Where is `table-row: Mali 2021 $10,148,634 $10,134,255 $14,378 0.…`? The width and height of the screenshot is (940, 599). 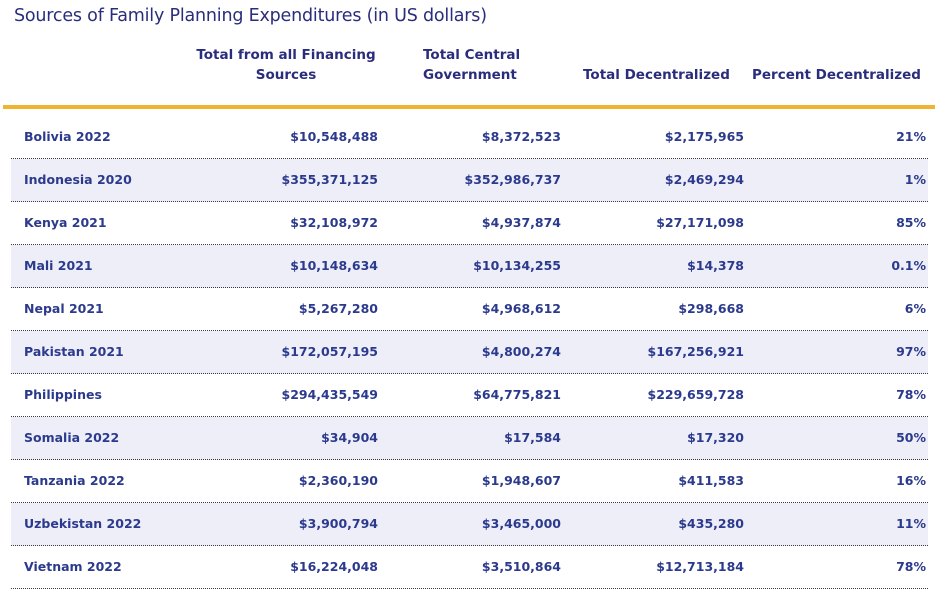 table-row: Mali 2021 $10,148,634 $10,134,255 $14,378 0.… is located at coordinates (469, 266).